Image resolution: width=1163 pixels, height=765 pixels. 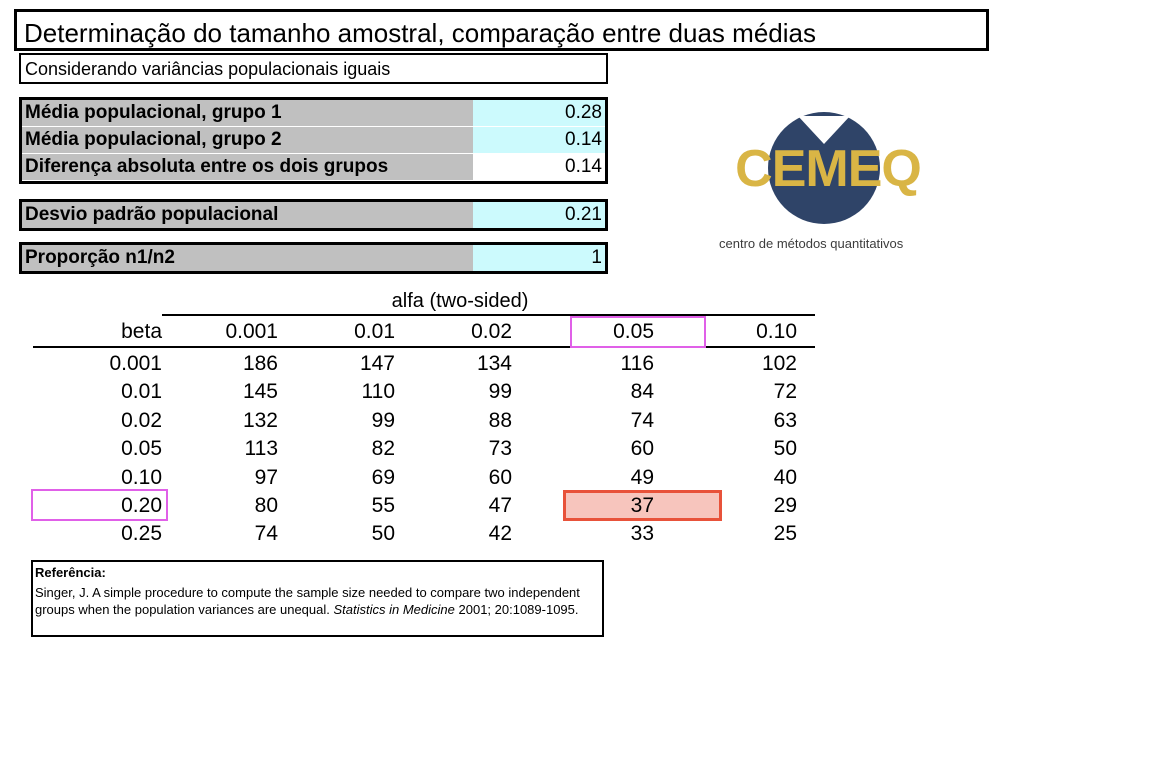 I want to click on table-cell: 147, so click(x=377, y=363).